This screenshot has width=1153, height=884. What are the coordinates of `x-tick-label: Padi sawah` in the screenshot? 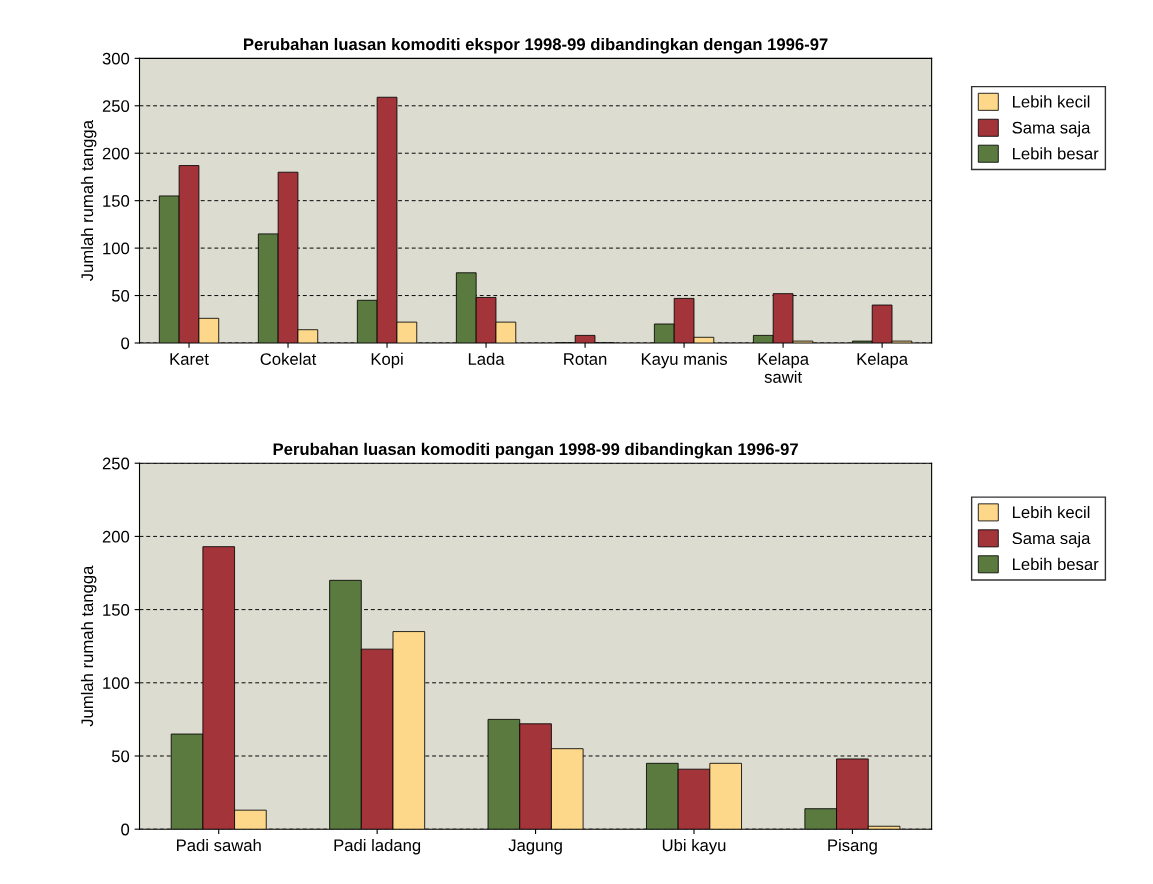 It's located at (219, 845).